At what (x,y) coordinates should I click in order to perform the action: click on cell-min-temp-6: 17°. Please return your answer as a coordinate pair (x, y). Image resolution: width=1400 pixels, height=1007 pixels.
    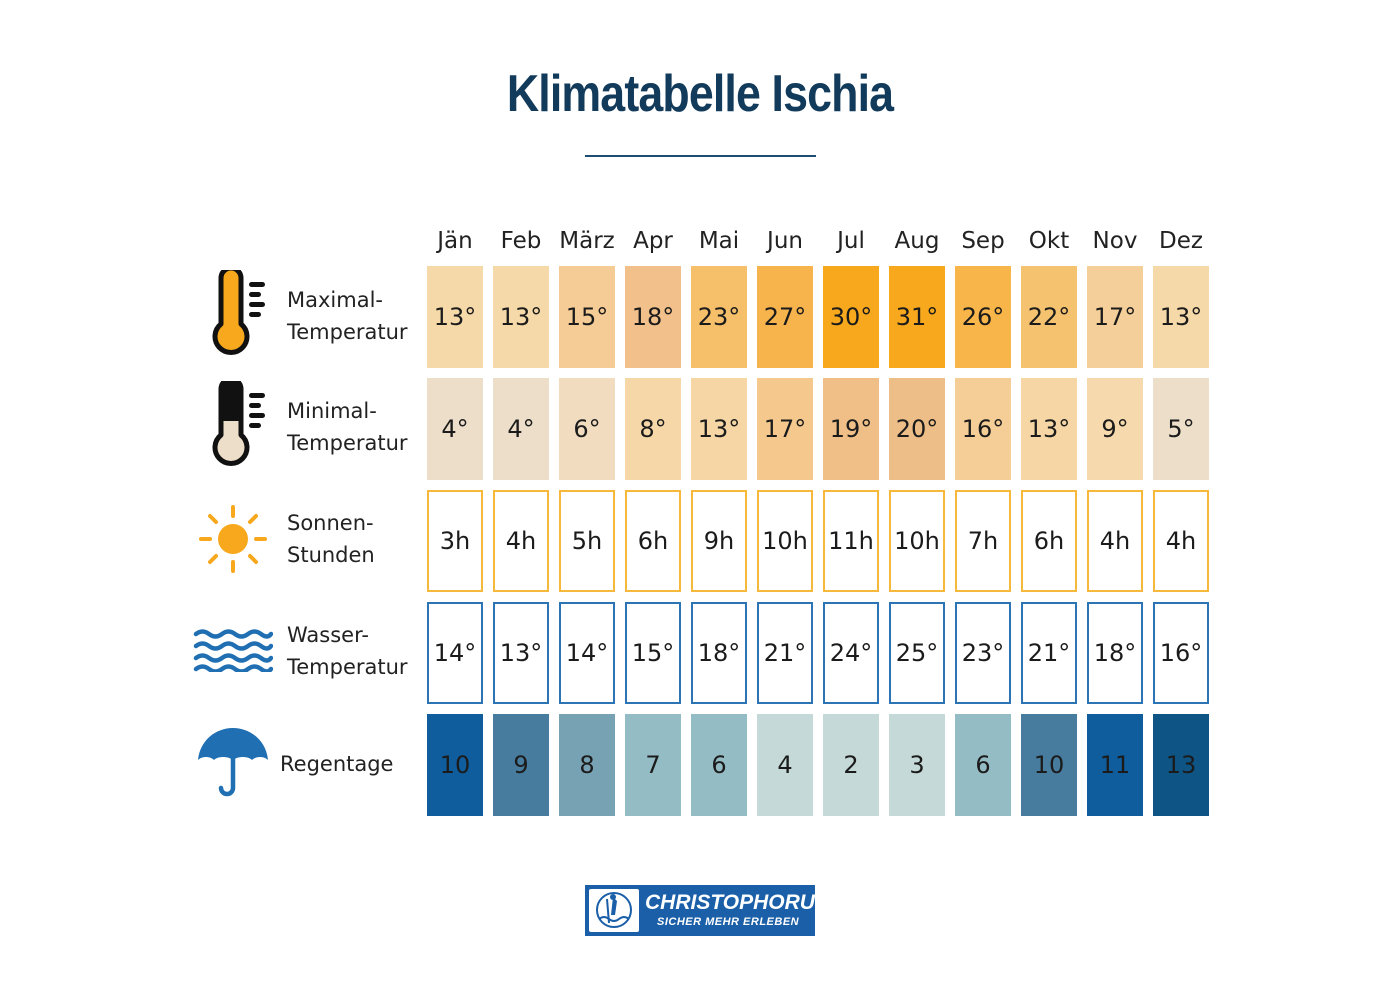
    Looking at the image, I should click on (785, 429).